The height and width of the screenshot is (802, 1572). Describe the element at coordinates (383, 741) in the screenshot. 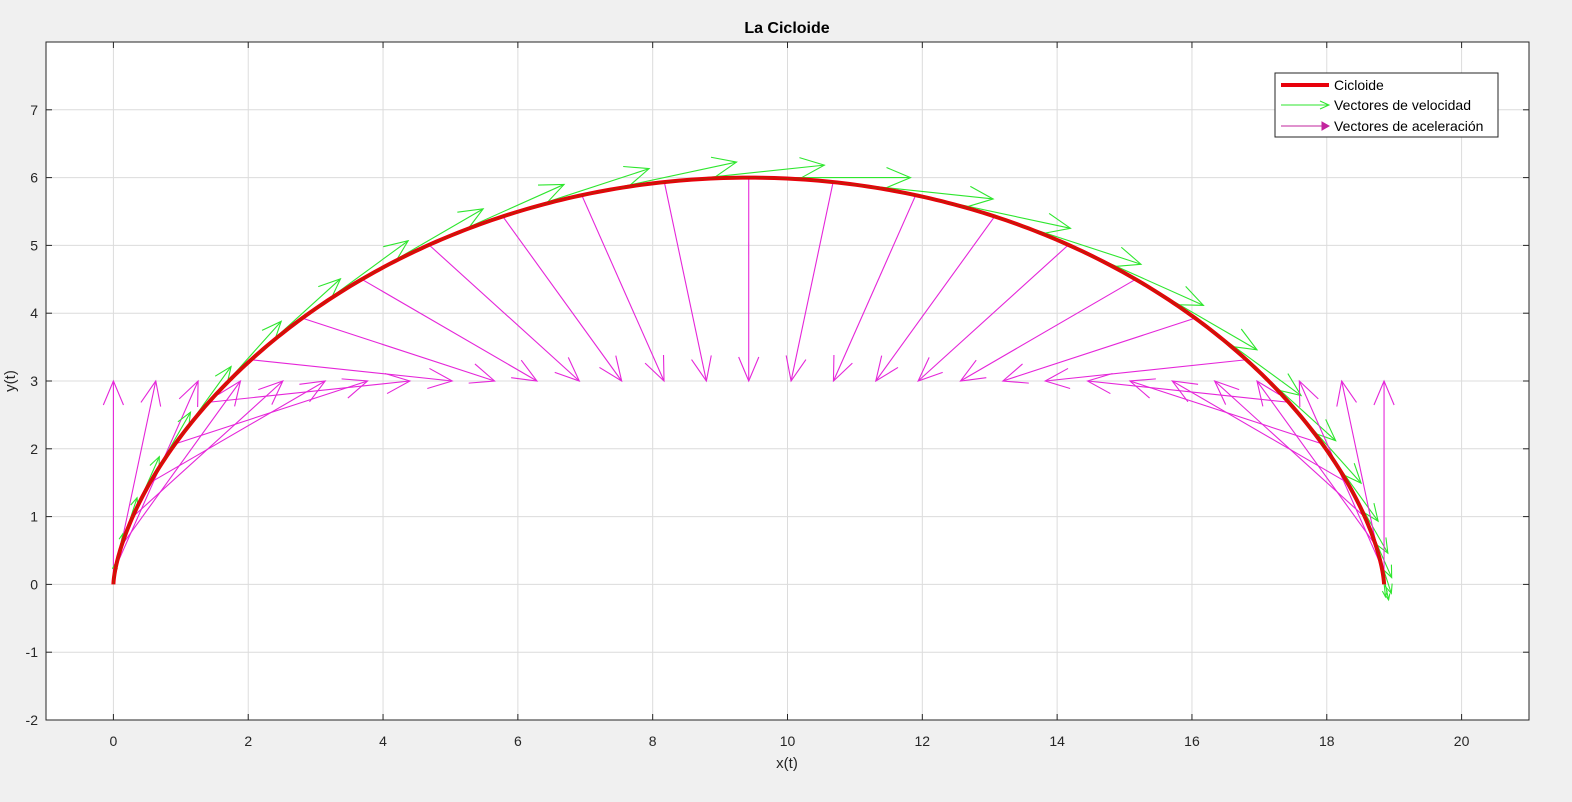

I see `x-tick-label: 4` at that location.